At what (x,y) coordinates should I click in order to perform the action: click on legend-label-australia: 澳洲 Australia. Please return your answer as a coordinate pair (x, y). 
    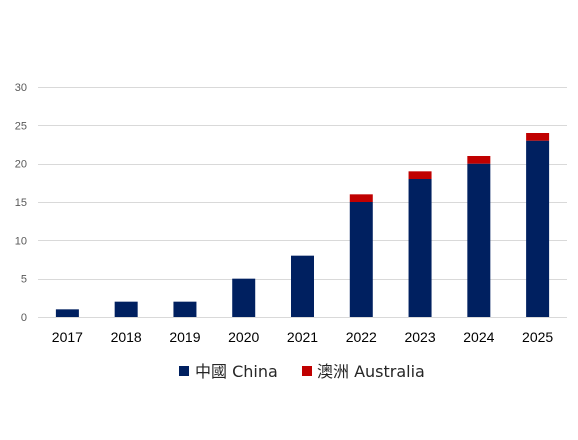
    Looking at the image, I should click on (371, 371).